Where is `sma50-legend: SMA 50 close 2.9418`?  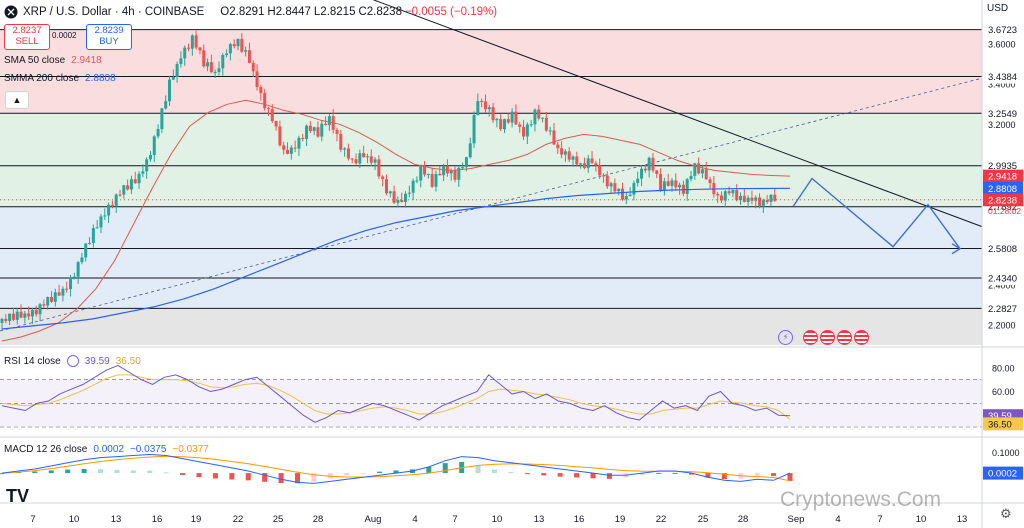 sma50-legend: SMA 50 close 2.9418 is located at coordinates (53, 60).